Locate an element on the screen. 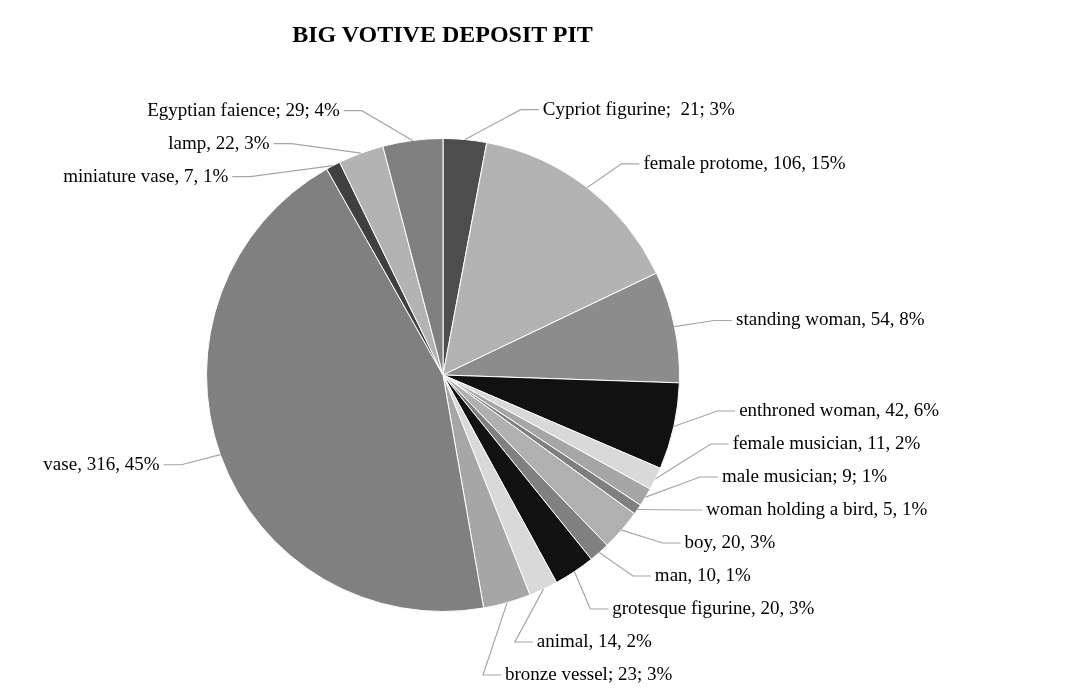  slice-label: bronze vessel; 23; 3% is located at coordinates (589, 673).